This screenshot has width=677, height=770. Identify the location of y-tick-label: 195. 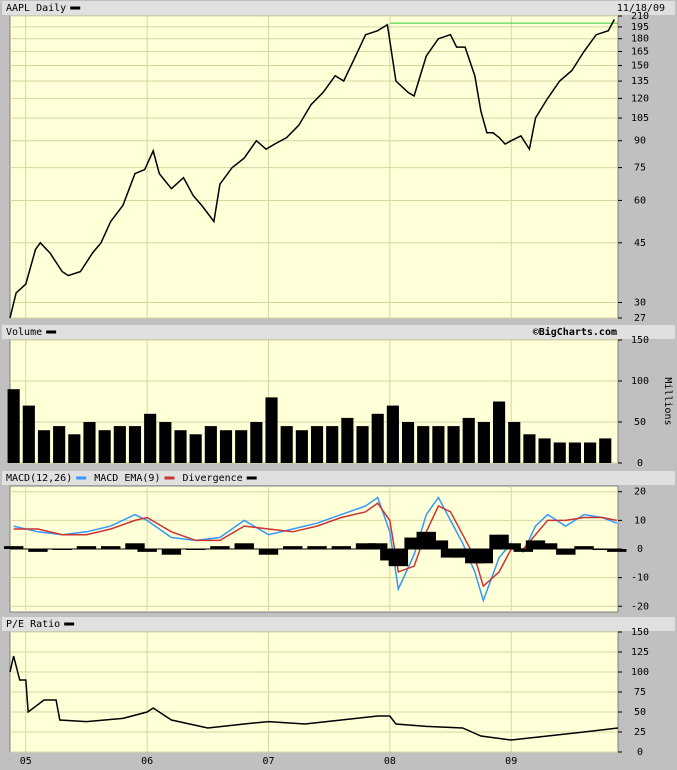
(640, 27).